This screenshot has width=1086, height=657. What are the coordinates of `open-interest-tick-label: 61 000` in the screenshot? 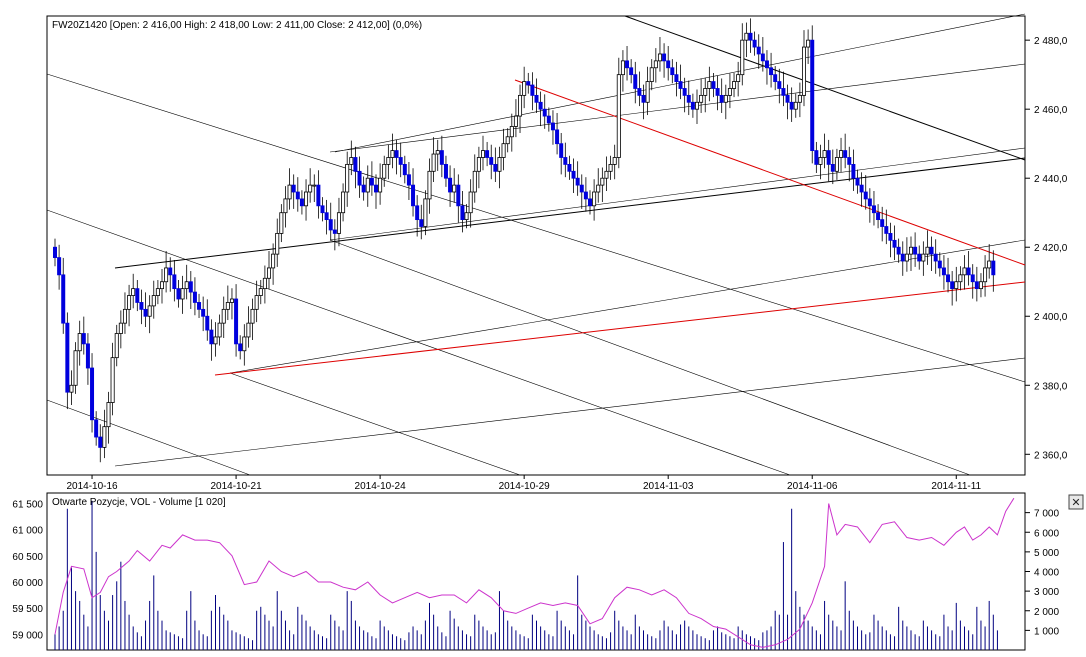 It's located at (27, 531).